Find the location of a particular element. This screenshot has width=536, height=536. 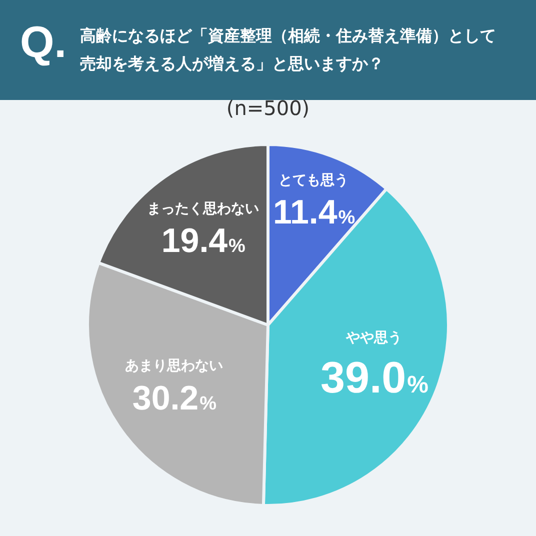

chart-title: 高齢になるほど「資産整理（相続・住み替え準備）として売却を考える人が増える」と思いますか？ is located at coordinates (288, 50).